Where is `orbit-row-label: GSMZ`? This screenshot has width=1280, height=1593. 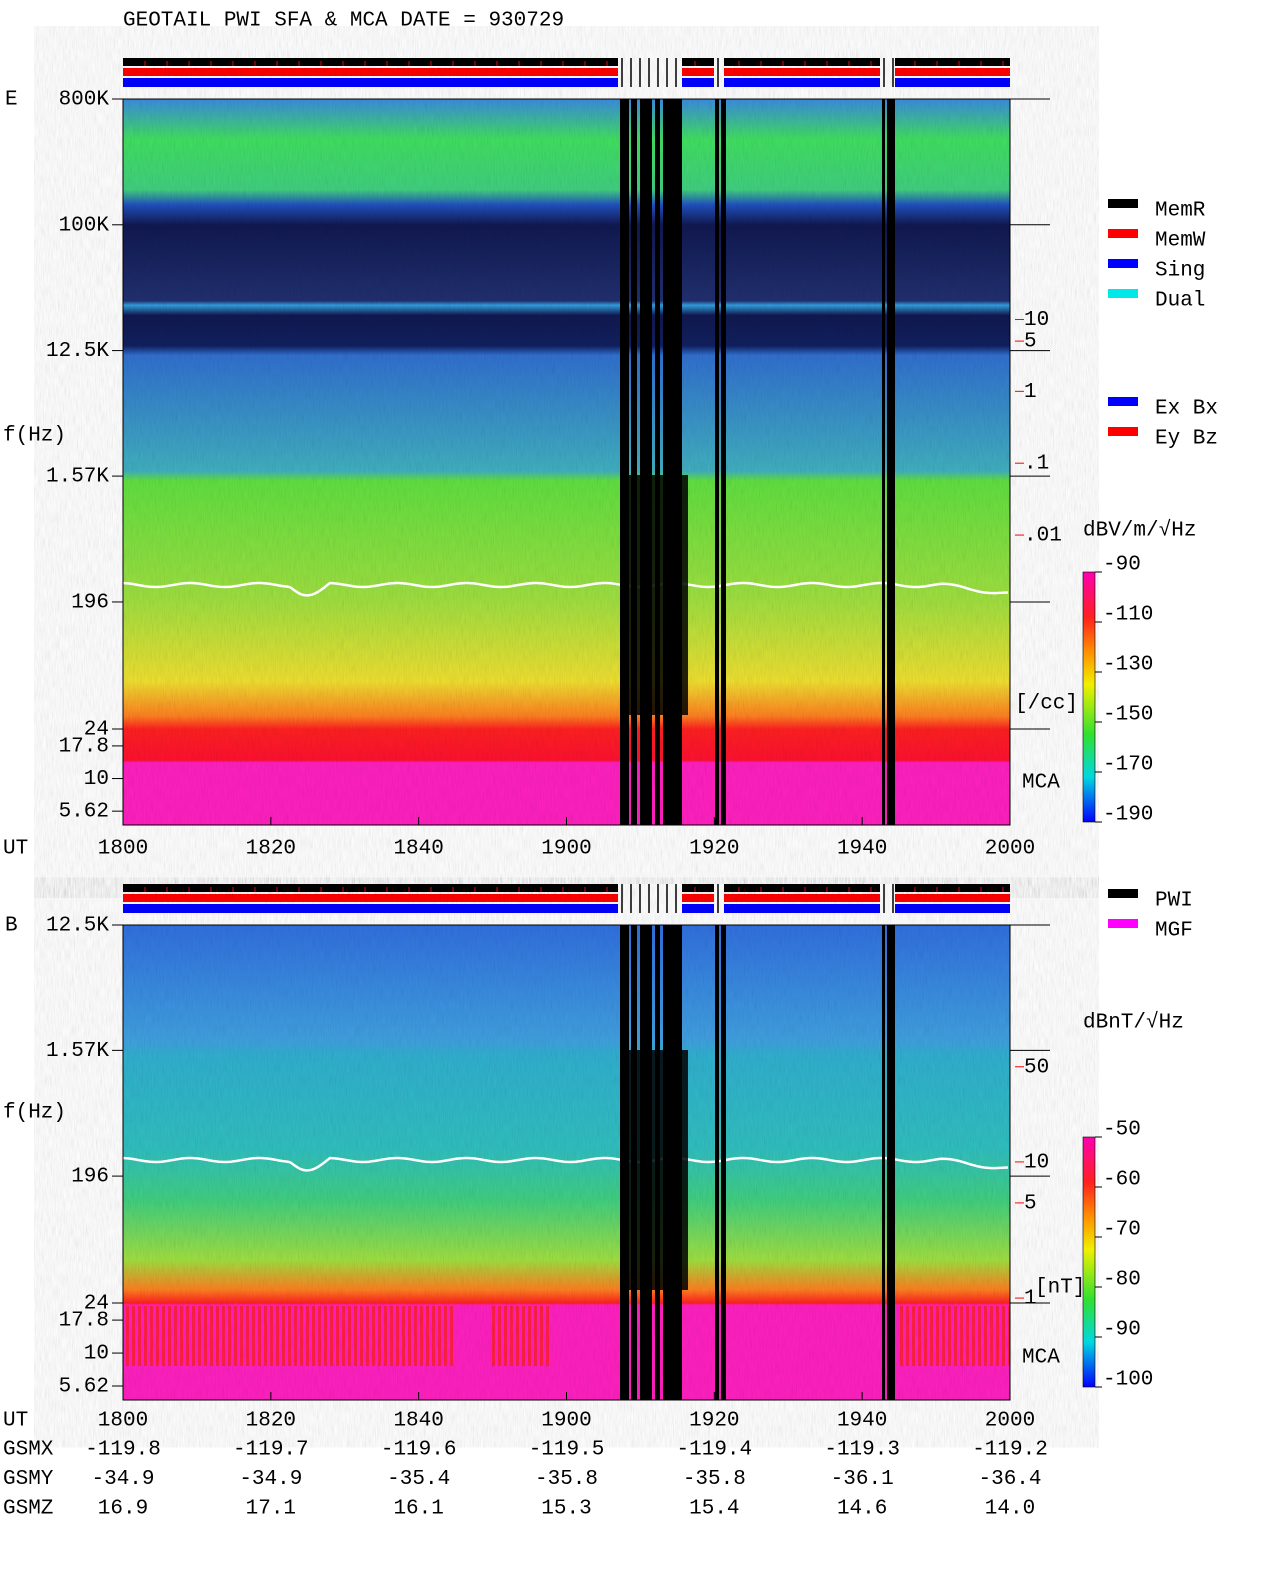
orbit-row-label: GSMZ is located at coordinates (28, 1509).